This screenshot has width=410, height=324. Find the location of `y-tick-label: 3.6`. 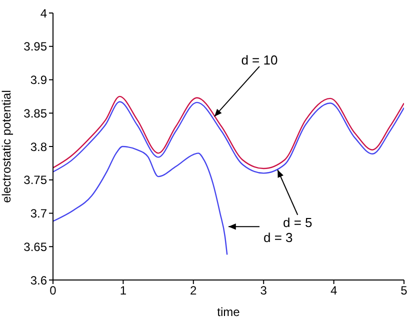

y-tick-label: 3.6 is located at coordinates (39, 280).